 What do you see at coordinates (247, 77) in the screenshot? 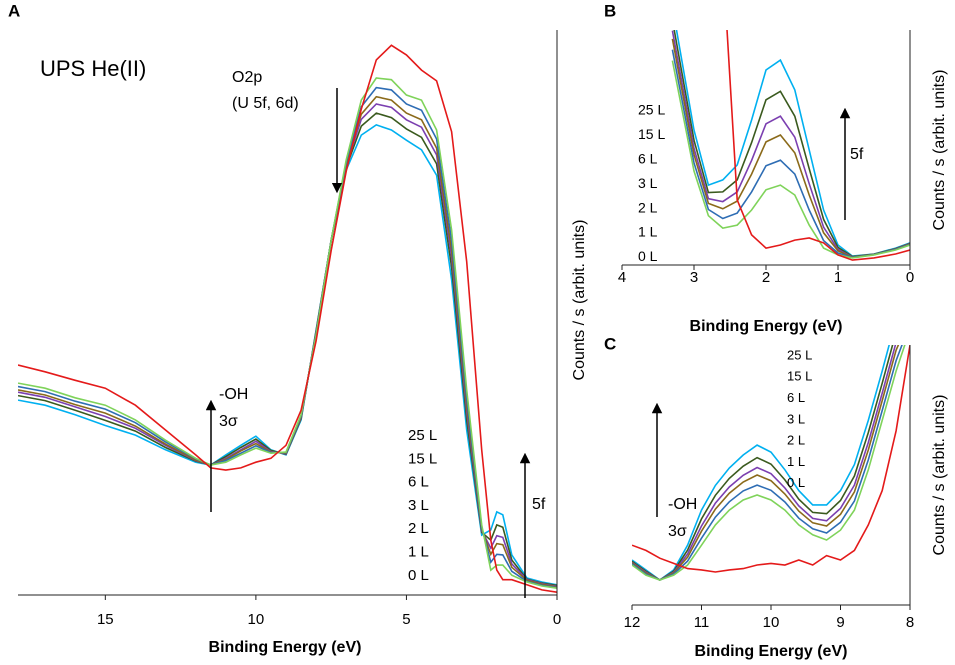
I see `annotation: O2p` at bounding box center [247, 77].